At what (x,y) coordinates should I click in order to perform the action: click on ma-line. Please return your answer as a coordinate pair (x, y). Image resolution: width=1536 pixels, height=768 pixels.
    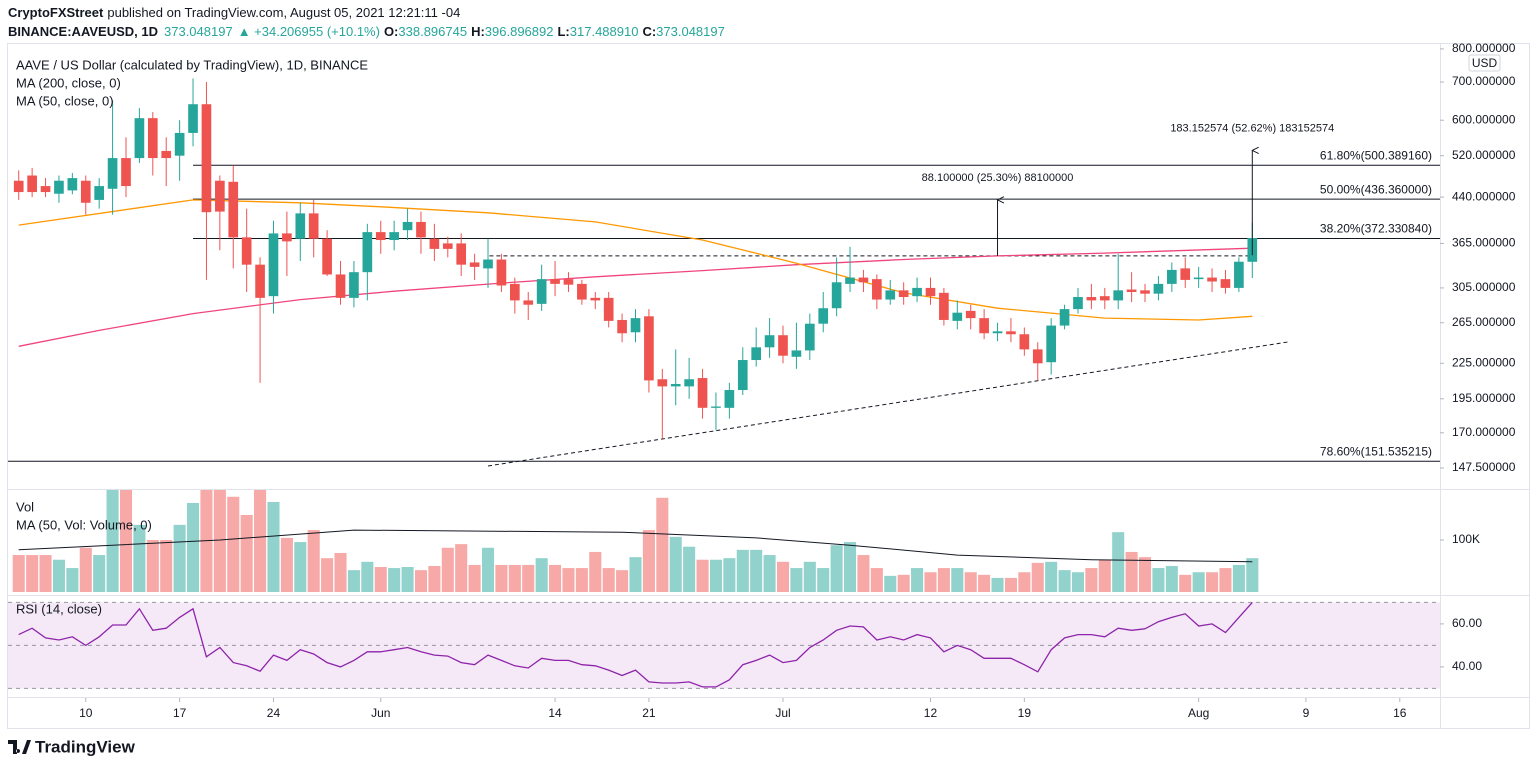
    Looking at the image, I should click on (635, 260).